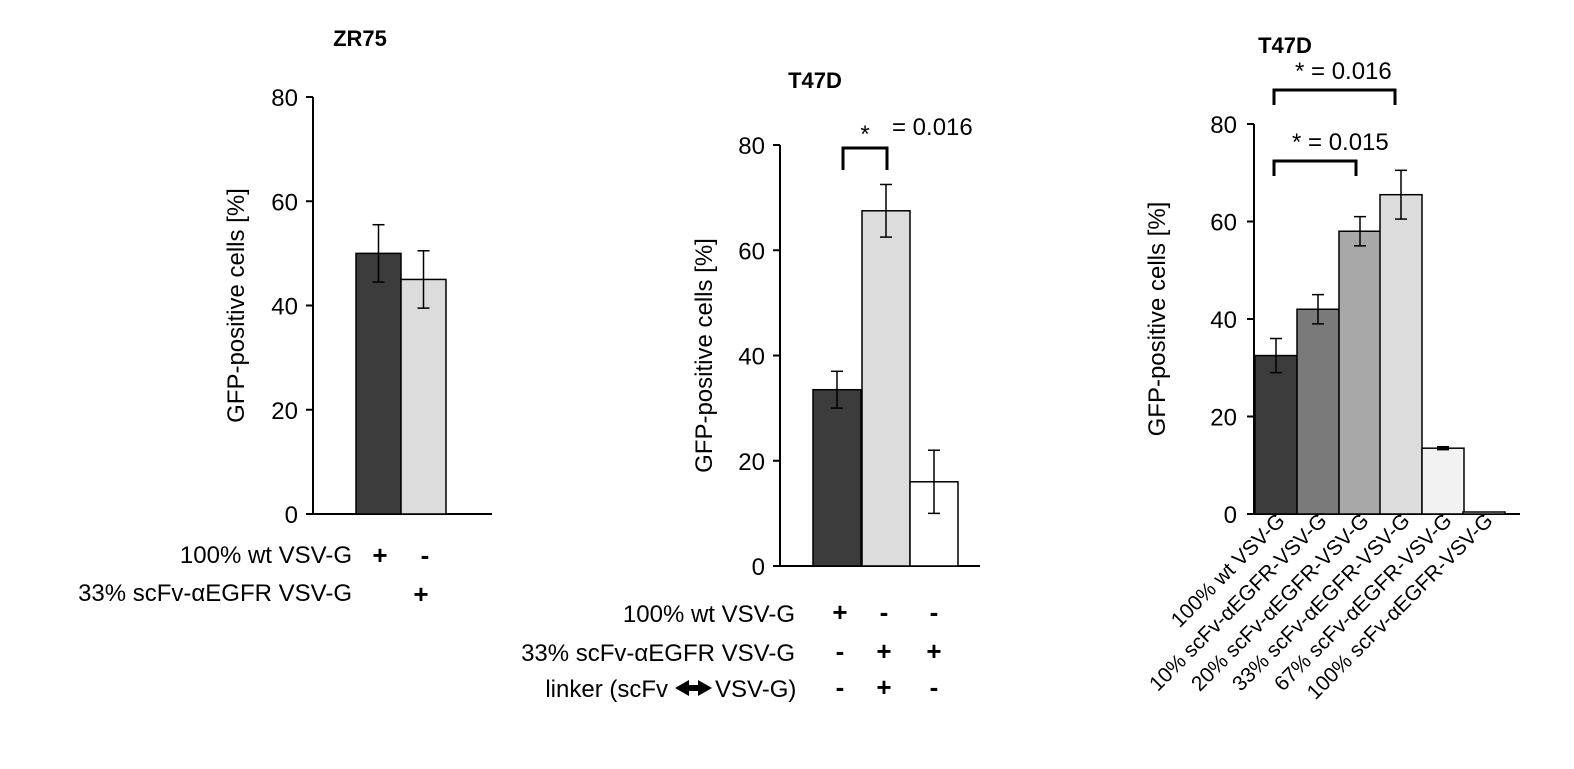 The height and width of the screenshot is (769, 1574). What do you see at coordinates (1343, 71) in the screenshot?
I see `significance-label: * = 0.016` at bounding box center [1343, 71].